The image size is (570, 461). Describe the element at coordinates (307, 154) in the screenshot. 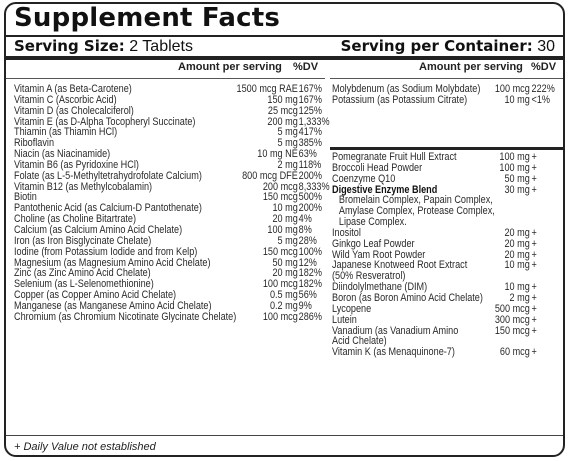

I see `nutrient-daily-value: 63%` at that location.